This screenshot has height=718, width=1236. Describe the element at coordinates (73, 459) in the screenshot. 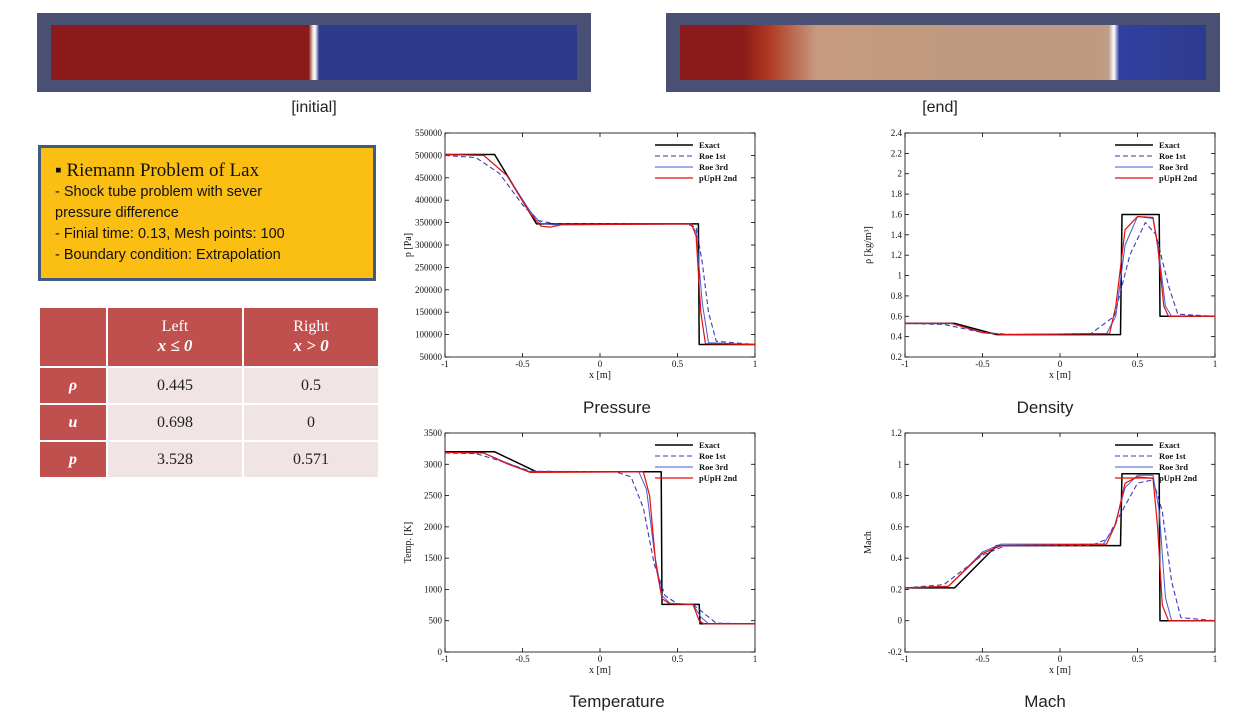

I see `row-label: p` at that location.